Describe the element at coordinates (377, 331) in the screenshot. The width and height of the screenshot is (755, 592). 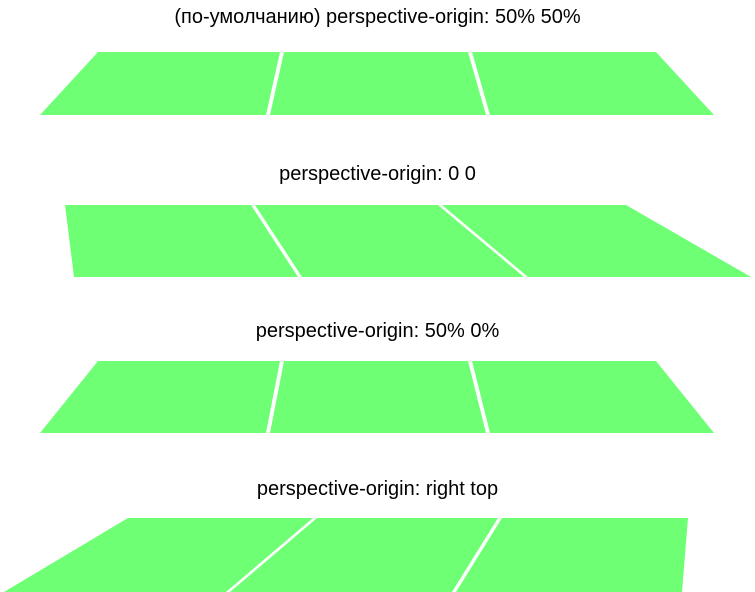
I see `example-caption-origin-50-0: perspective-origin: 50% 0%` at that location.